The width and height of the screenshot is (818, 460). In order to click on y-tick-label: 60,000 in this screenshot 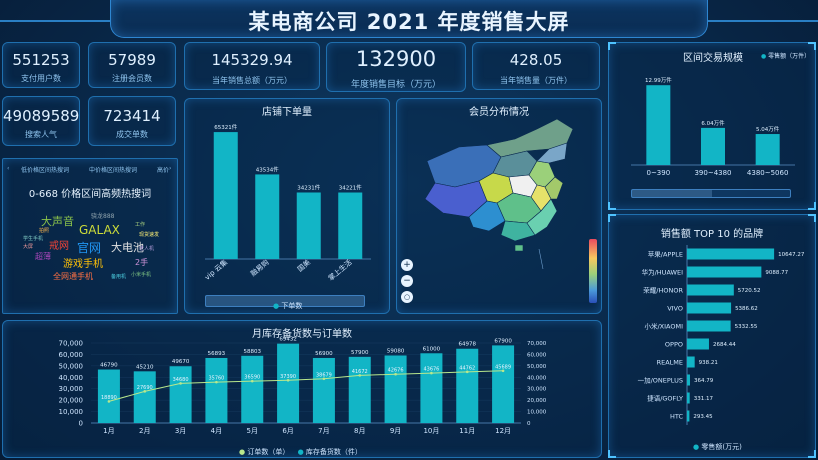, I will do `click(71, 355)`.